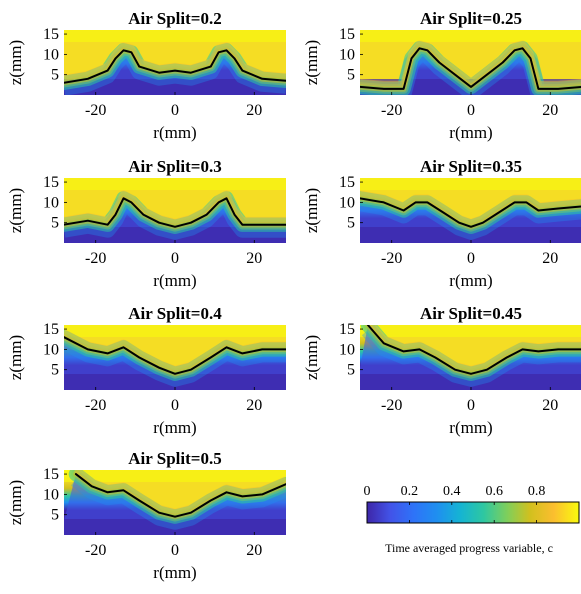 The image size is (581, 594). I want to click on panel-title: Air Split=0.25, so click(471, 18).